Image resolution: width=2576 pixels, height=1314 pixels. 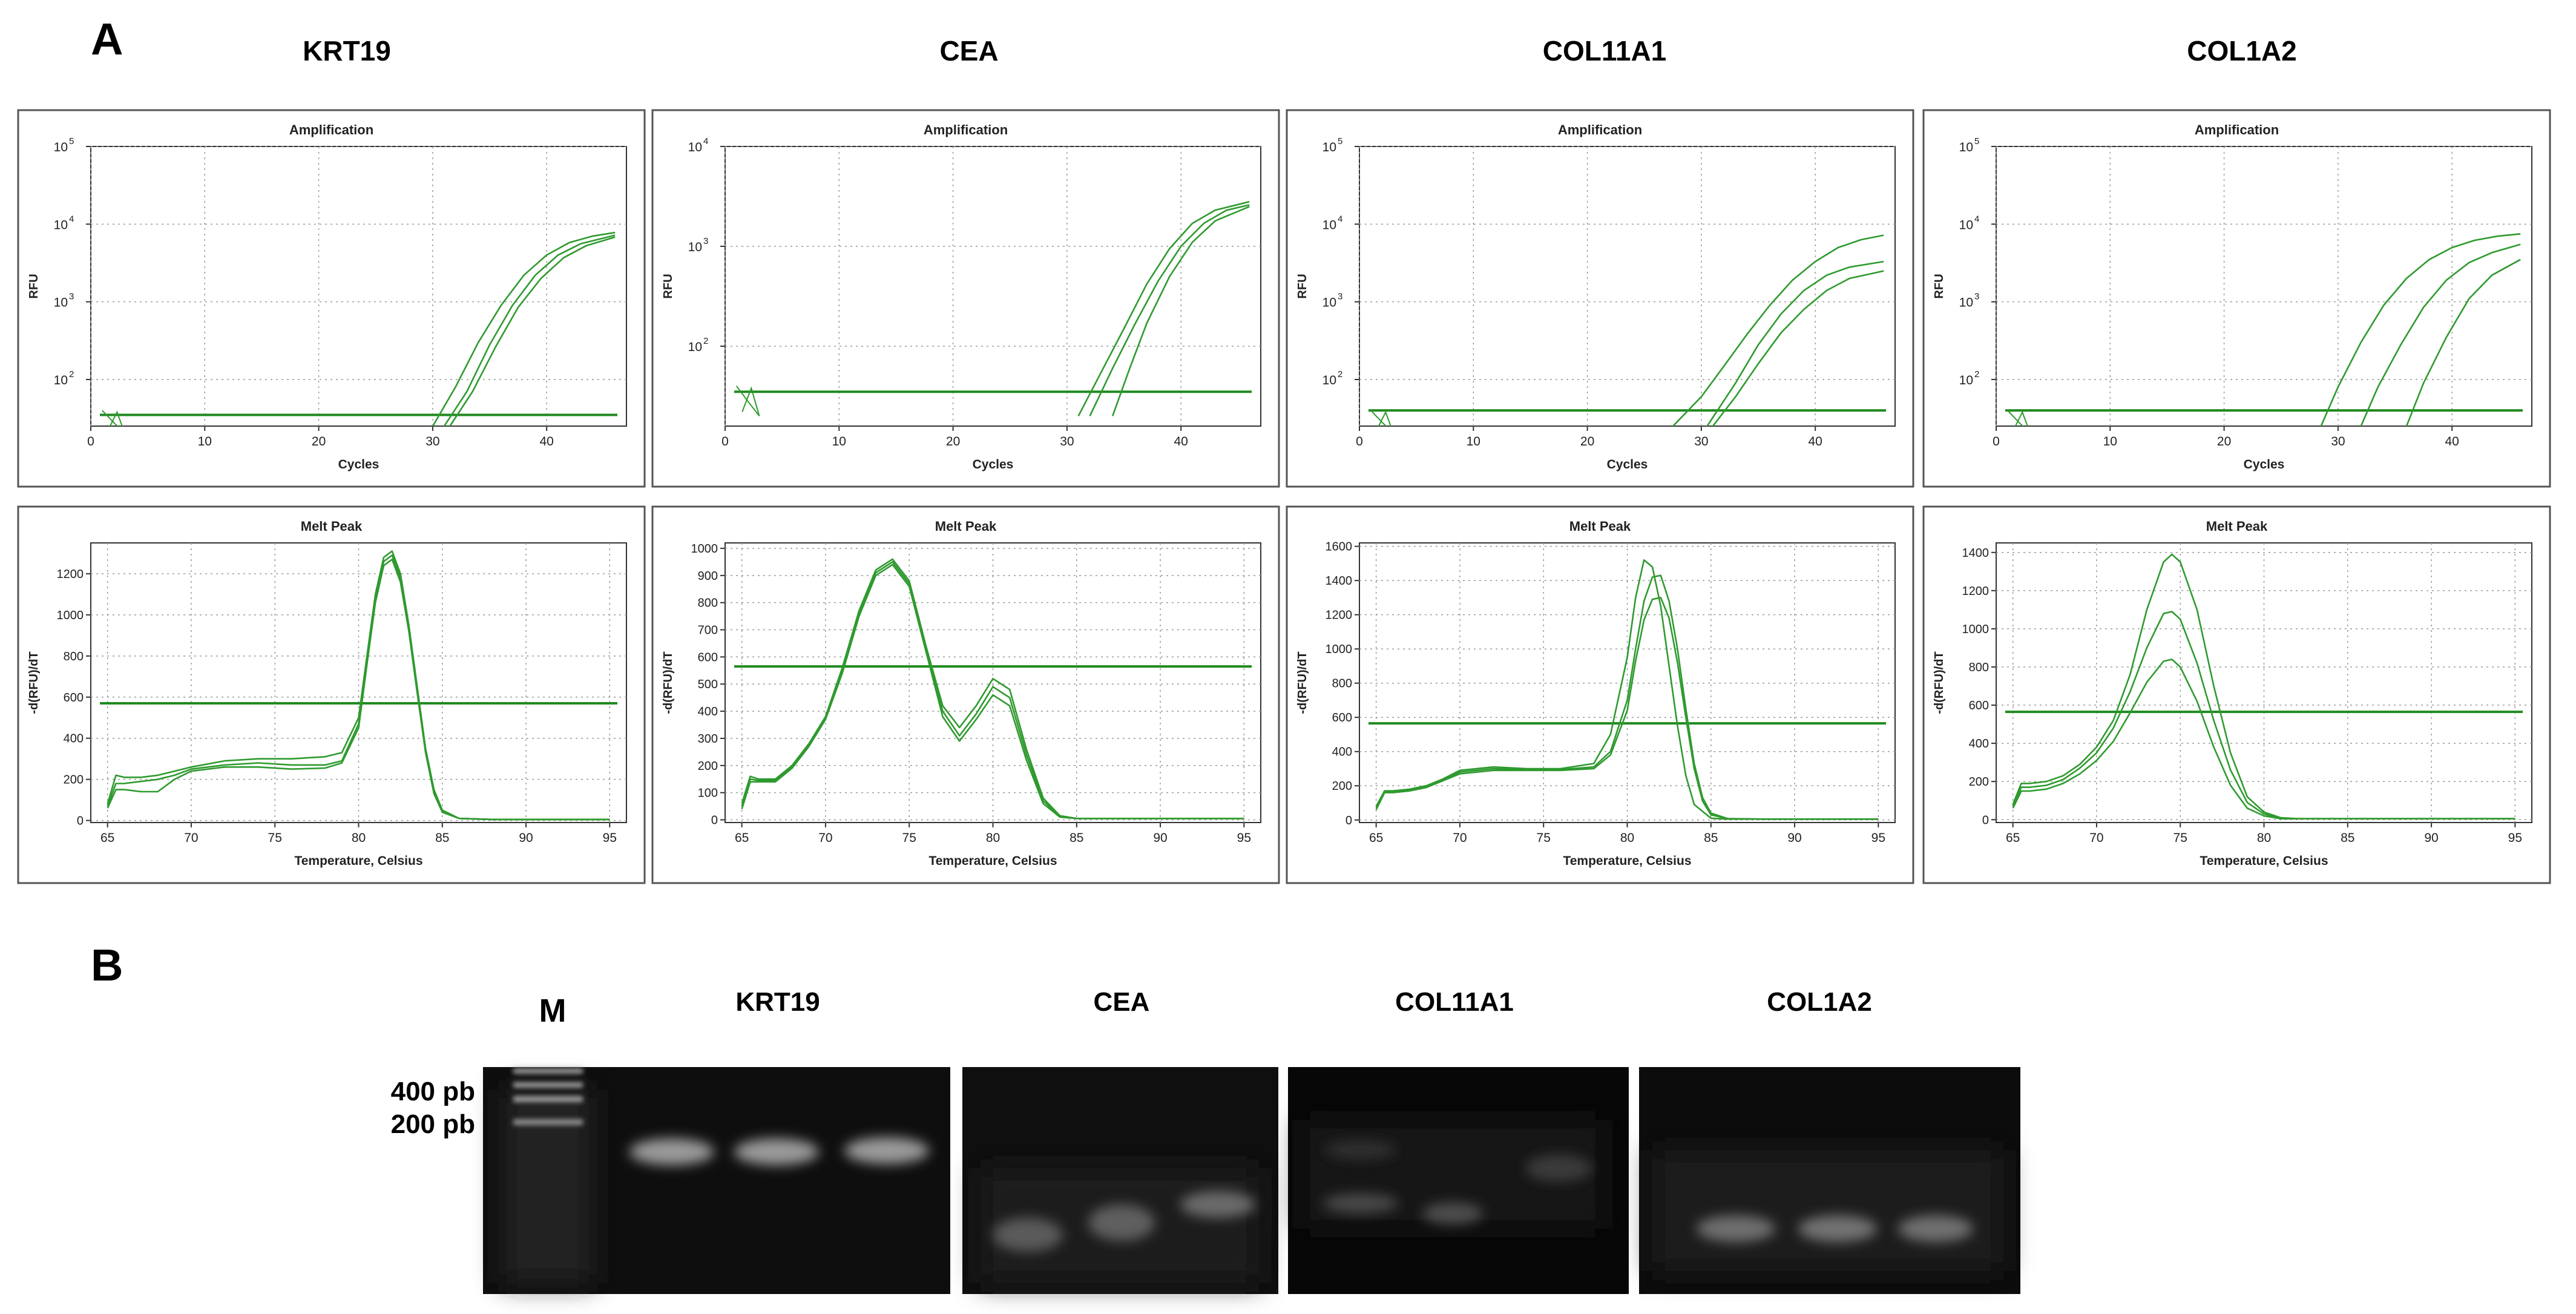 I want to click on y-axis-label: -d(RFU)/dT, so click(x=1939, y=682).